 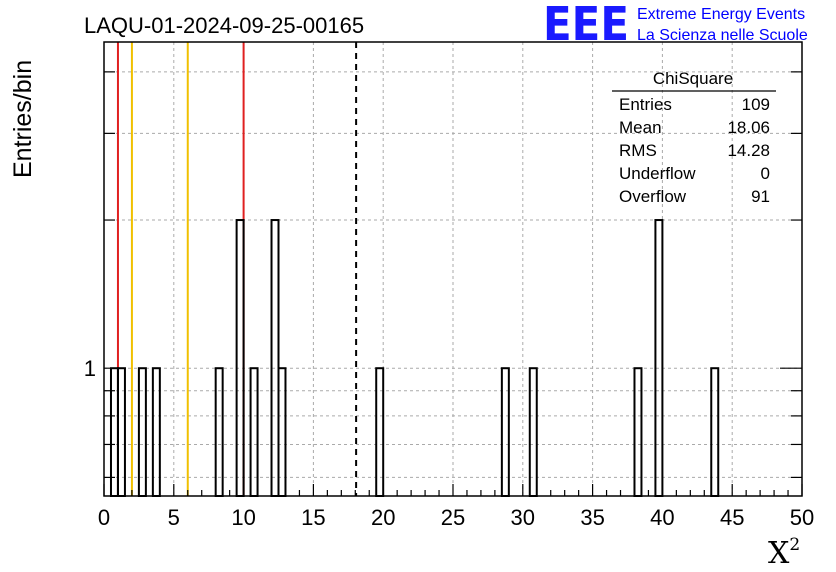 I want to click on stats-row-value: 0, so click(x=765, y=173).